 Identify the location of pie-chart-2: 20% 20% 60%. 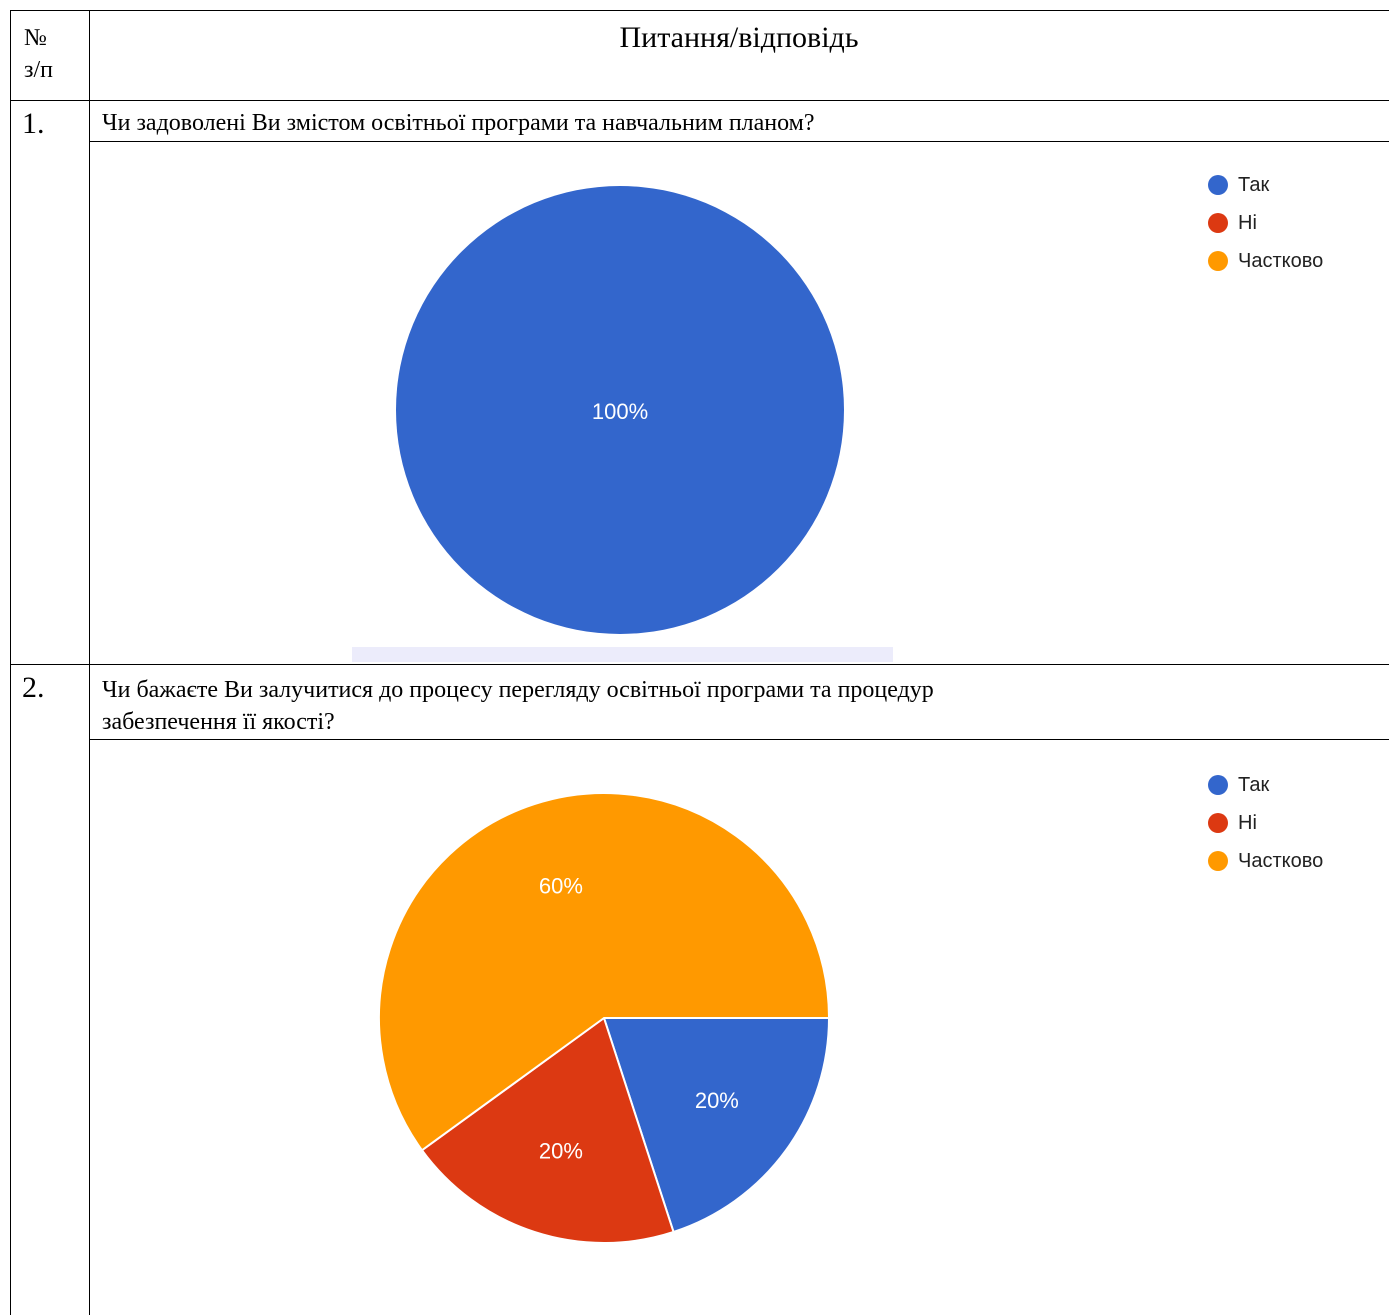
(604, 1018).